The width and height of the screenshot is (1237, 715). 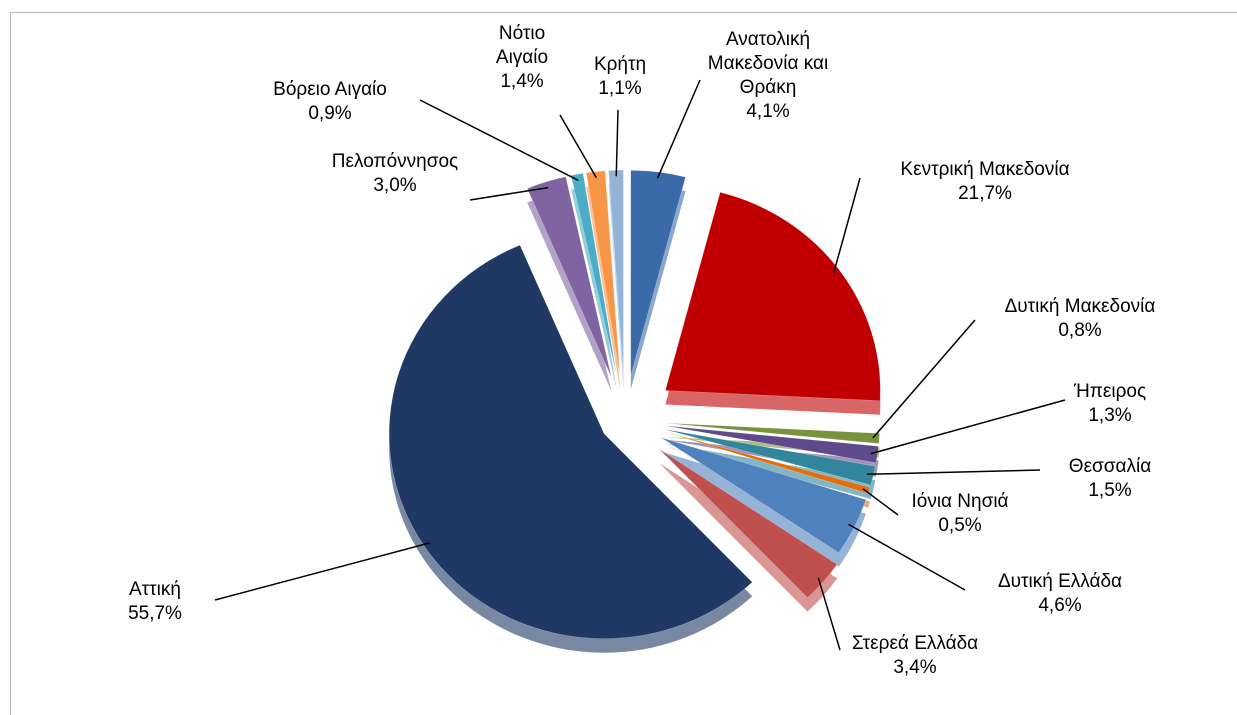 What do you see at coordinates (985, 182) in the screenshot?
I see `data-label: Κεντρική Μακεδονία 21,7%` at bounding box center [985, 182].